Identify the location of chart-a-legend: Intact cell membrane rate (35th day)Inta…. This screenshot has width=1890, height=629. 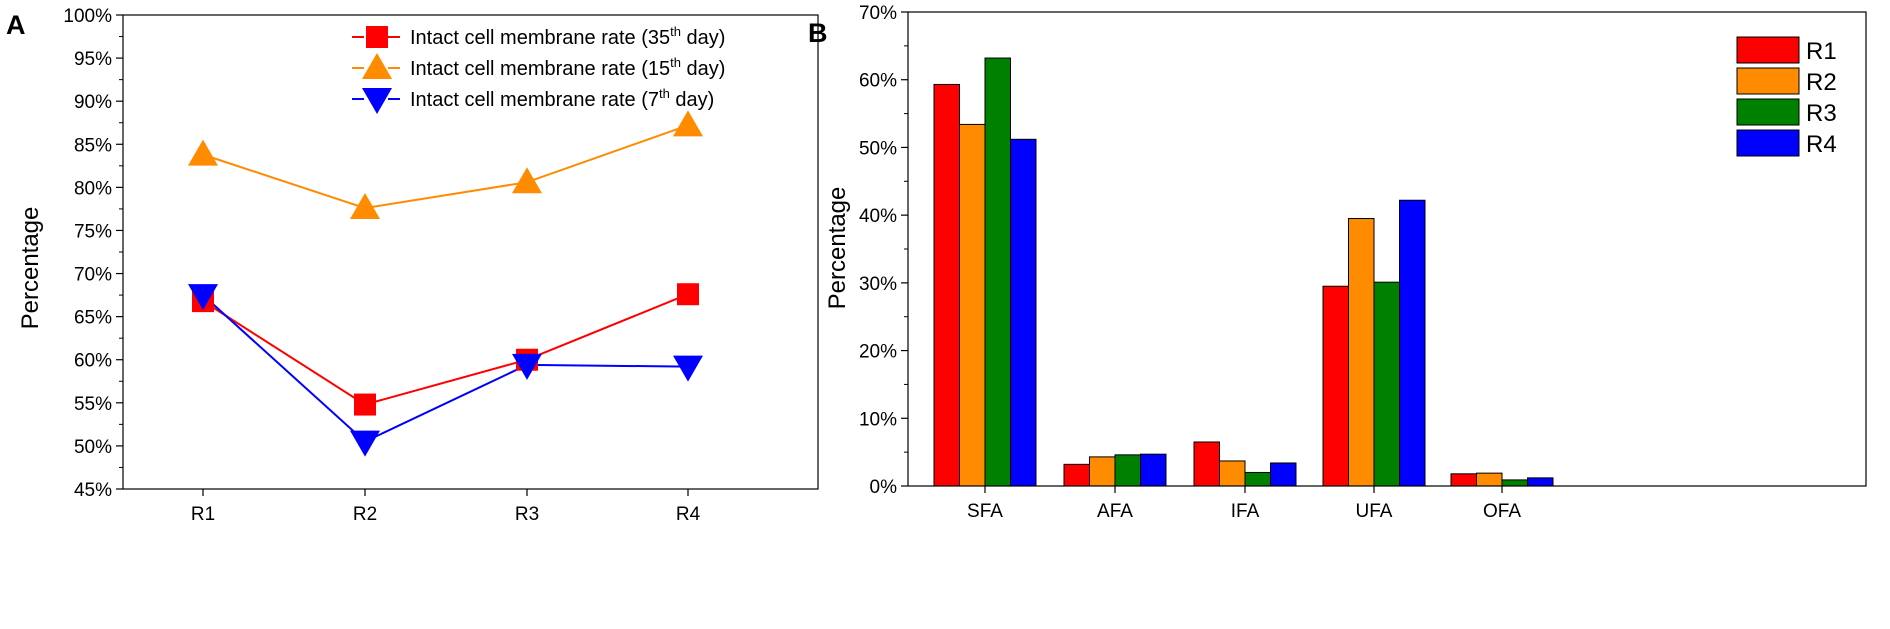
(538, 69).